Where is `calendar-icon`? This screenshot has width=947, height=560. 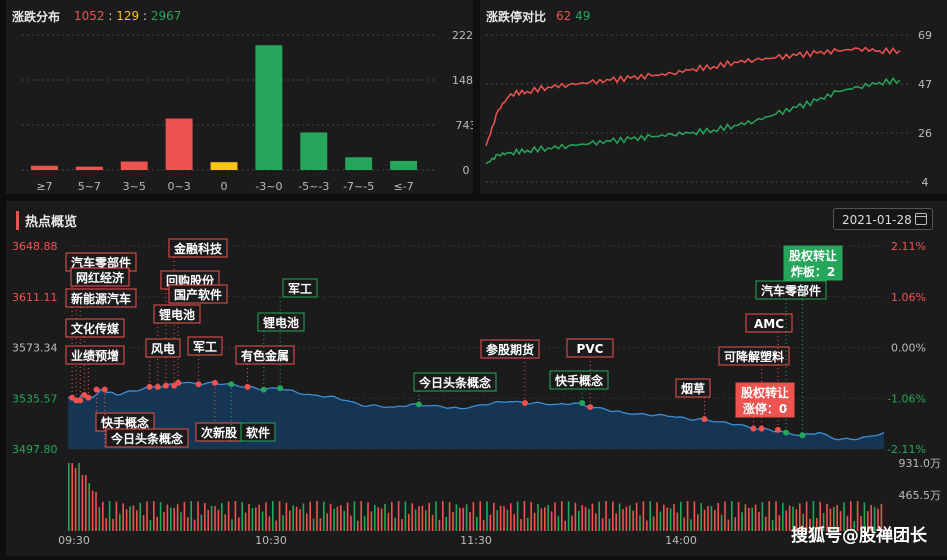 calendar-icon is located at coordinates (921, 219).